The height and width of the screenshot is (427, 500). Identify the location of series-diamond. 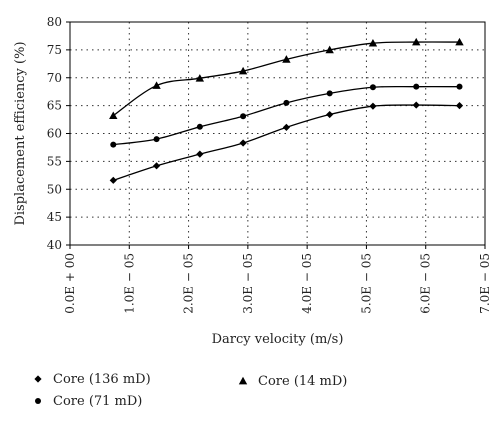
(286, 142).